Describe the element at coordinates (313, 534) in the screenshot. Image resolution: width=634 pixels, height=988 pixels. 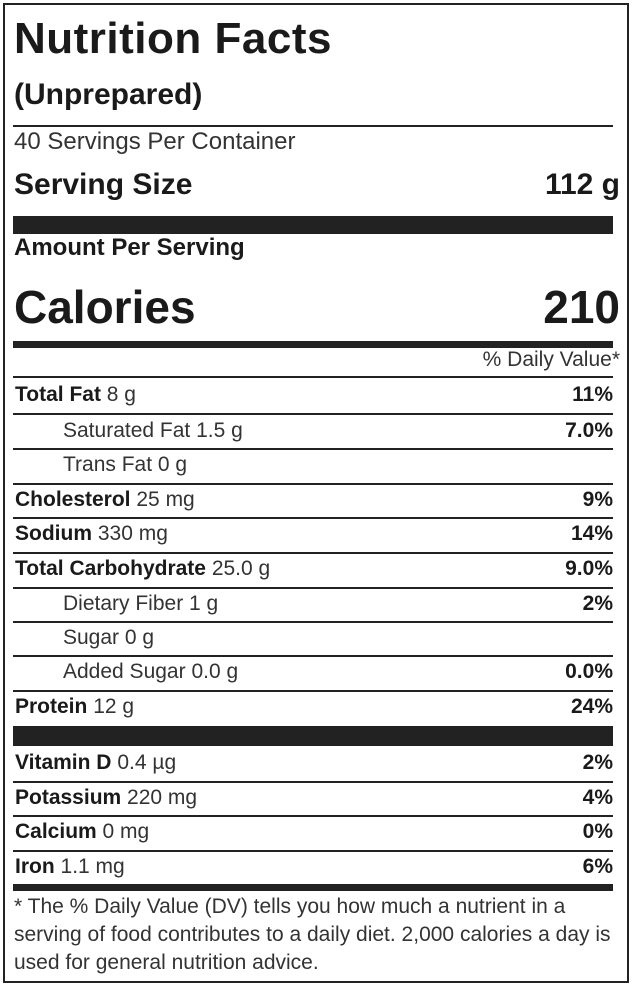
I see `nutrient-row: Sodium 330 mg 14%` at that location.